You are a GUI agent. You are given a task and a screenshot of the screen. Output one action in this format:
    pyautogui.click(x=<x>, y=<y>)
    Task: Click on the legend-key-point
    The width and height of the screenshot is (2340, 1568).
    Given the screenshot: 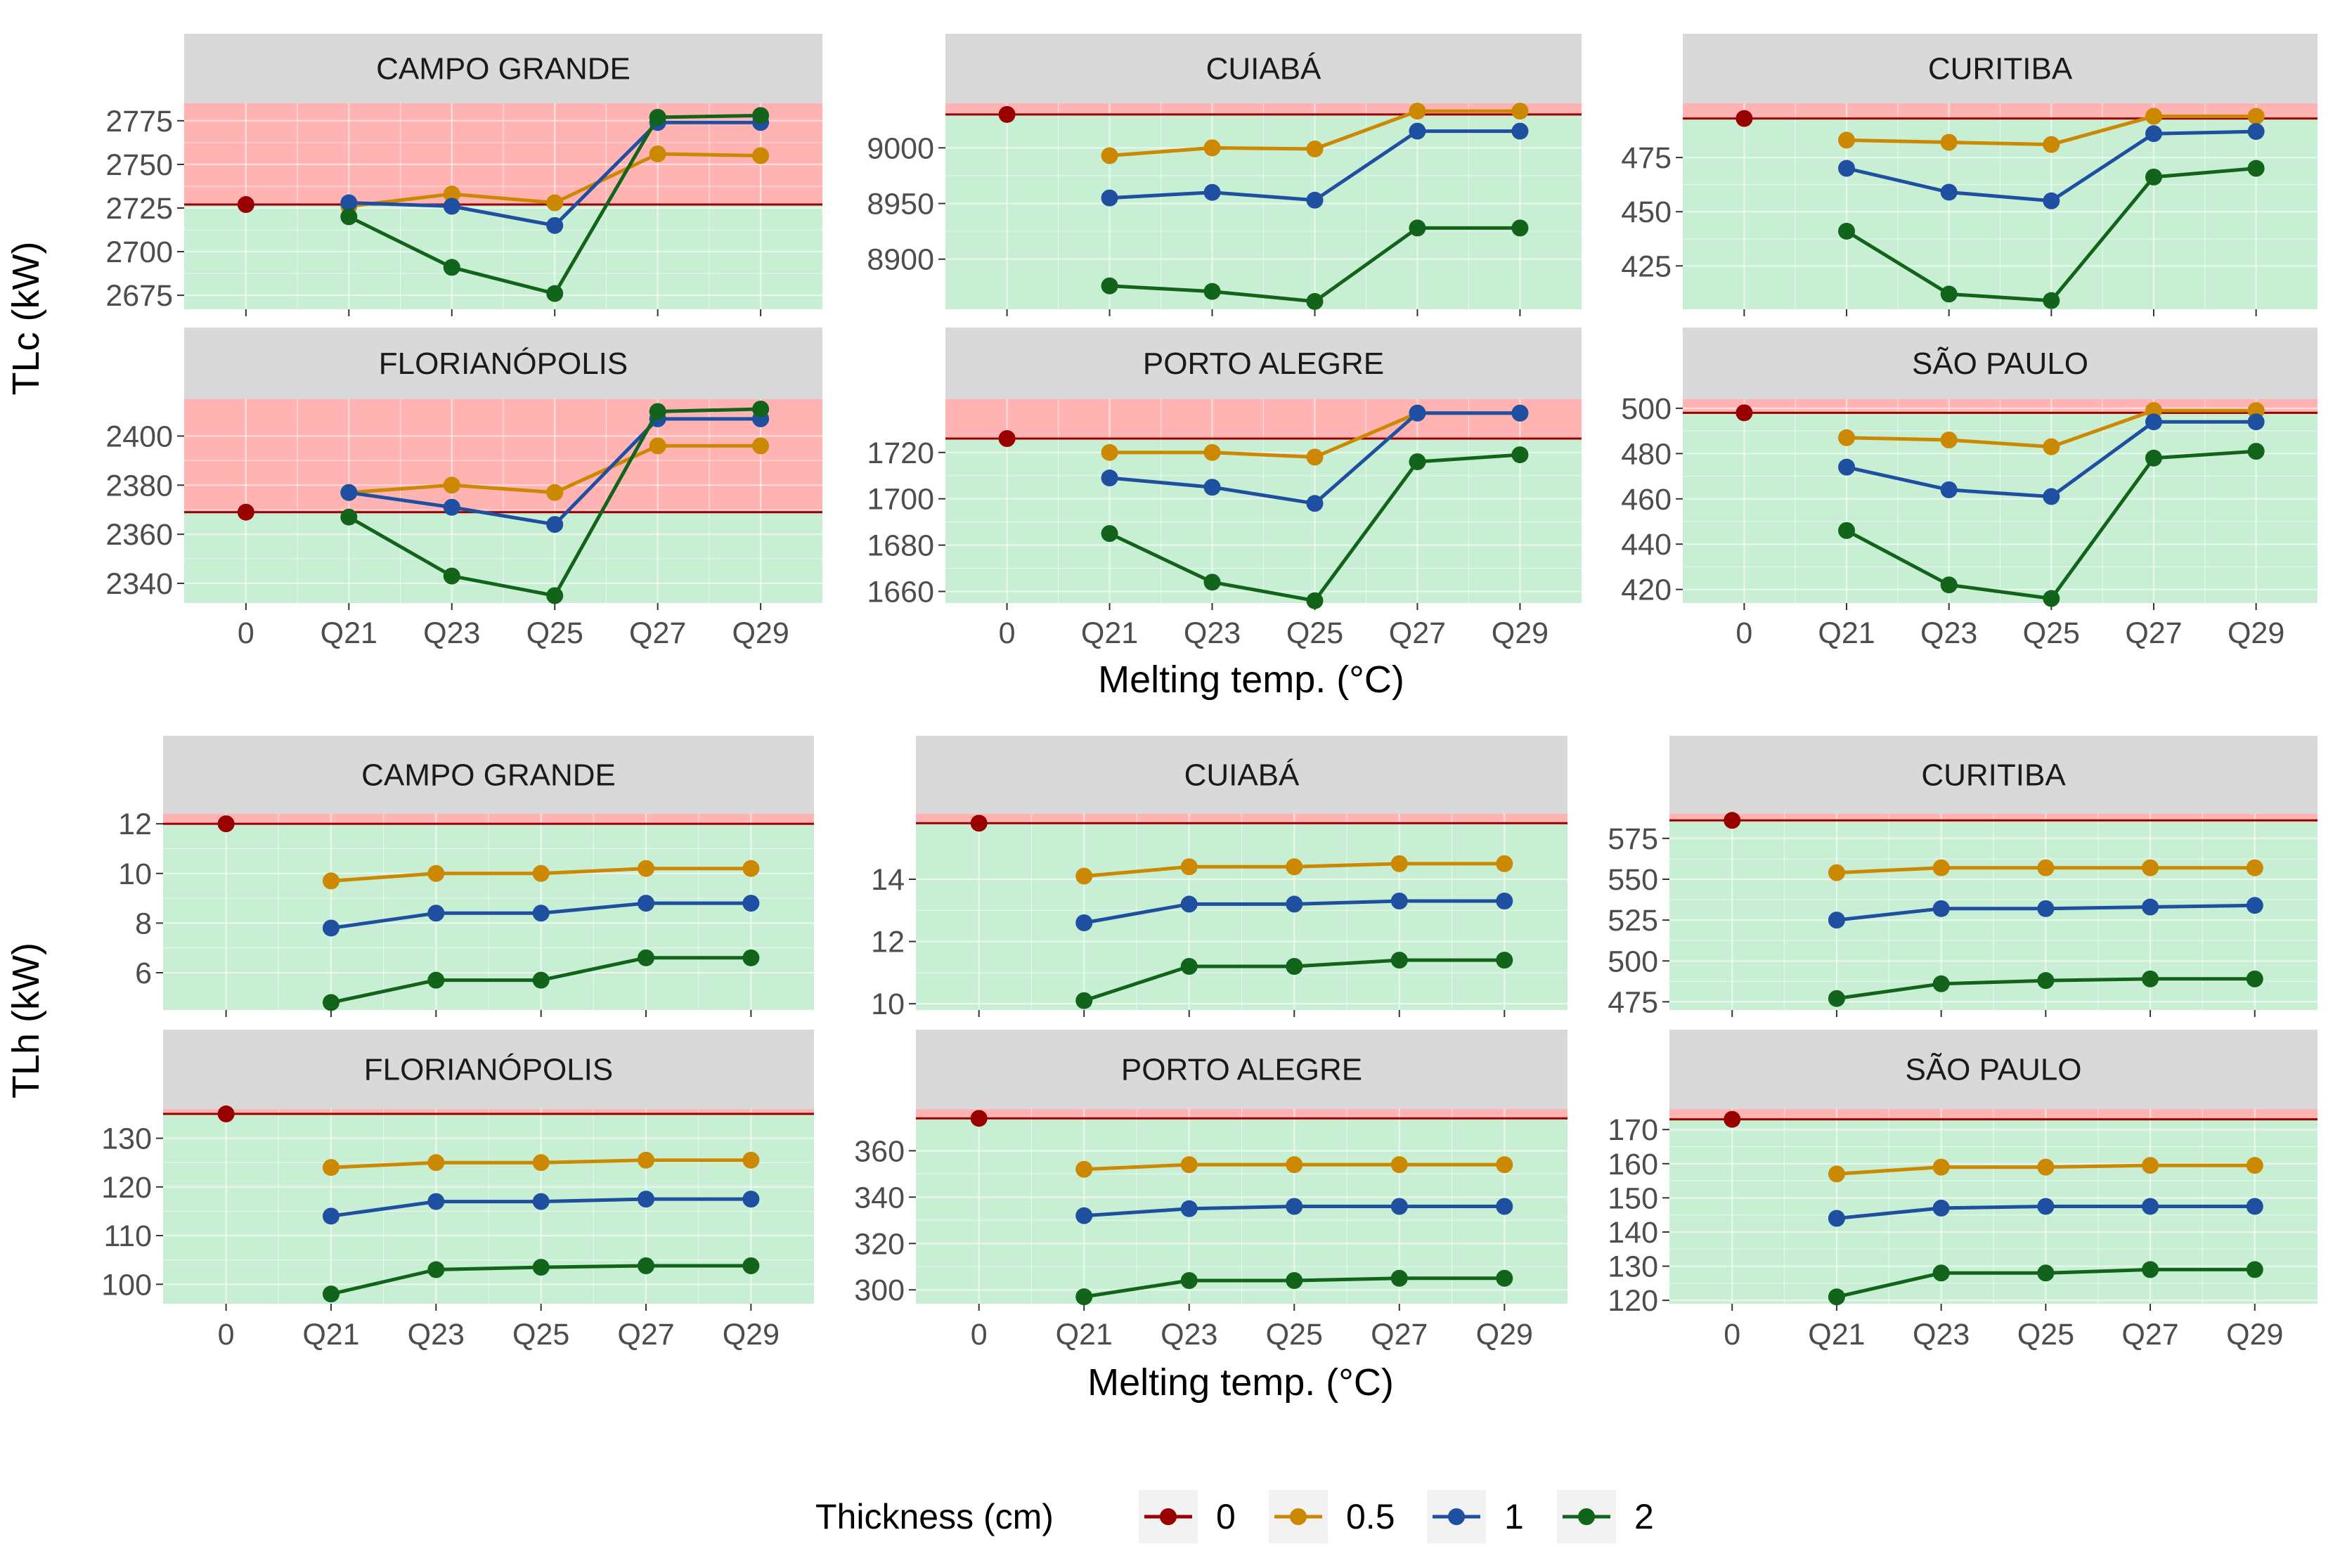 What is the action you would take?
    pyautogui.click(x=1456, y=1516)
    